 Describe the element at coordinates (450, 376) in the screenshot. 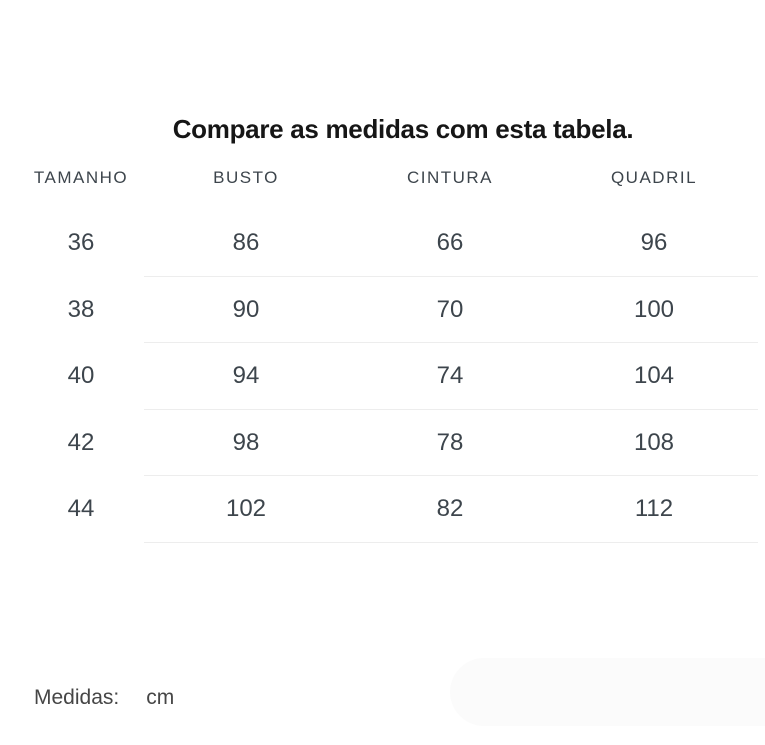

I see `cell-waist: 74` at that location.